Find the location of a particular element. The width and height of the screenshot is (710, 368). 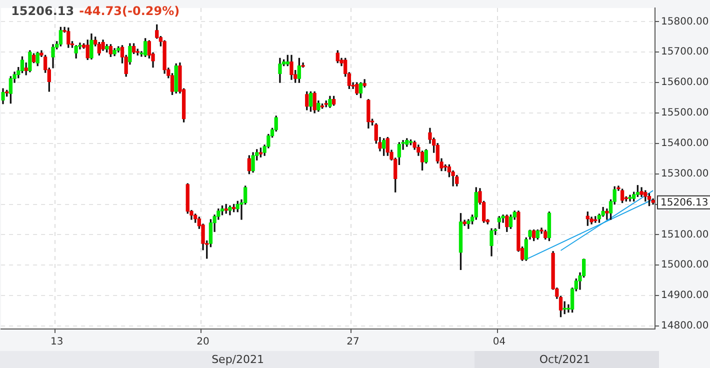

chart-title: 15206.13 is located at coordinates (42, 11).